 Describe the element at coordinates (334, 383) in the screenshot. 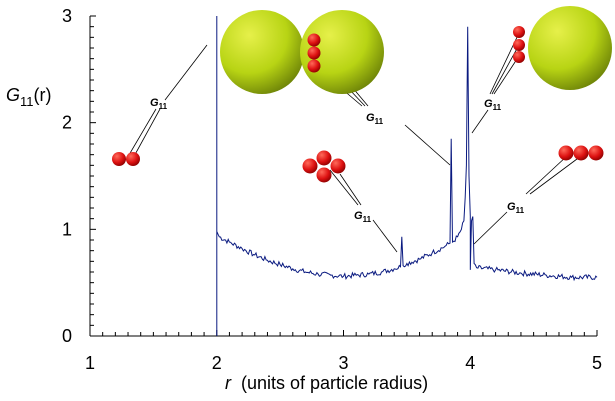

I see `x-axis-label-rest: (units of particle radius)` at that location.